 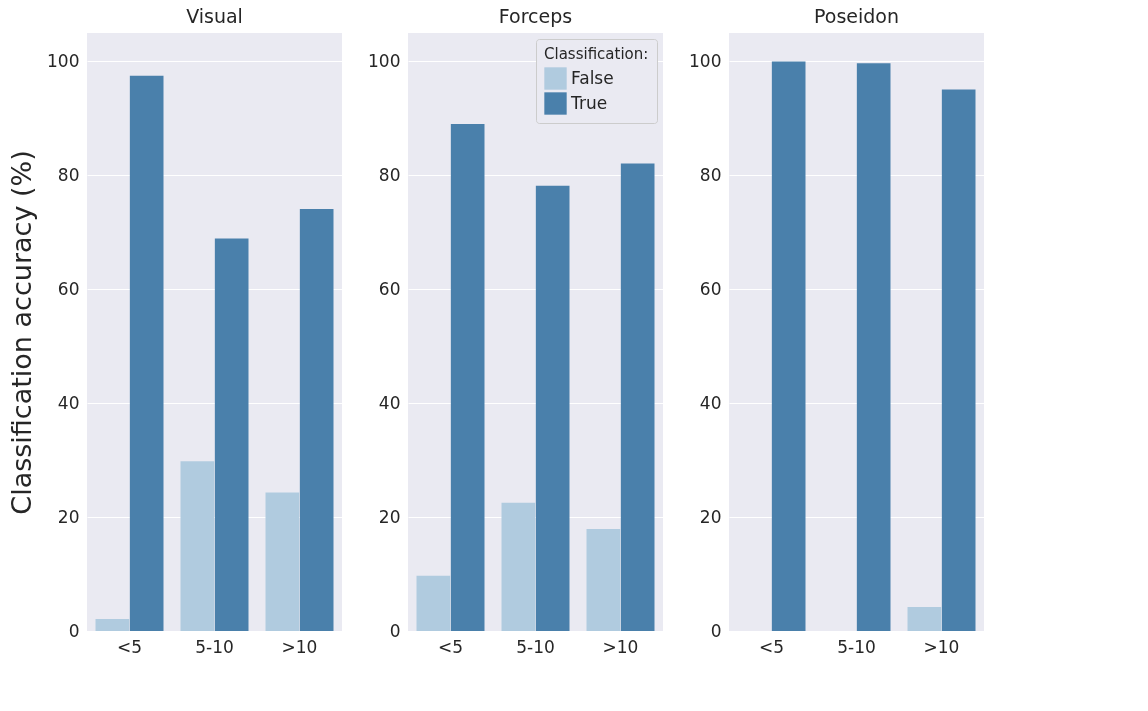 What do you see at coordinates (589, 102) in the screenshot?
I see `legend-label: True` at bounding box center [589, 102].